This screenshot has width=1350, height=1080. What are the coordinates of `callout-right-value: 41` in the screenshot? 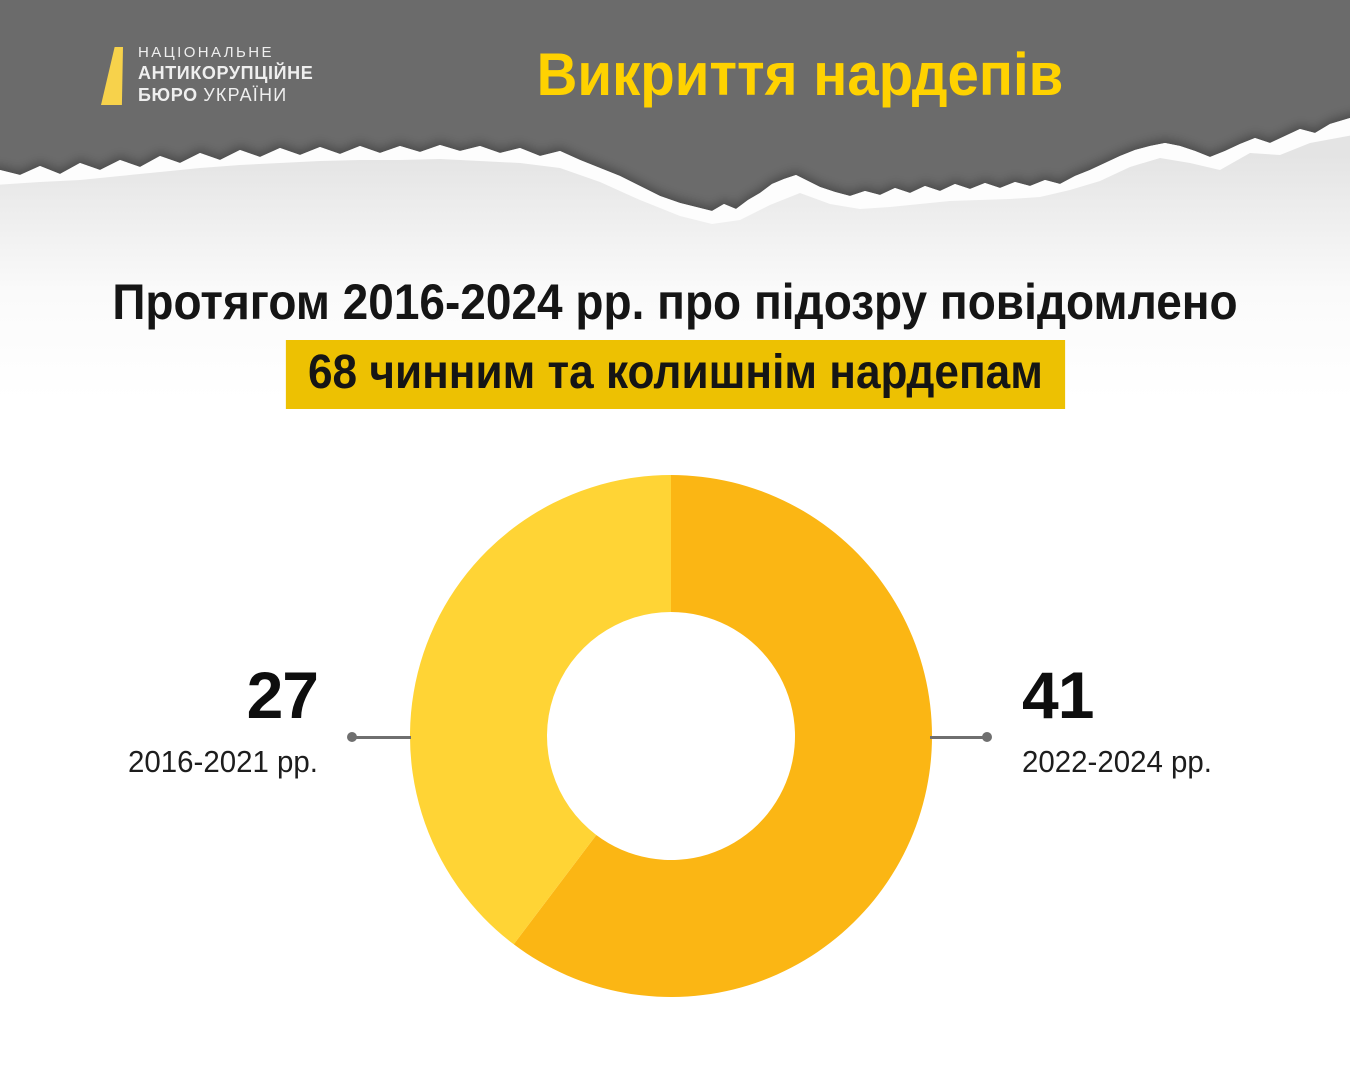 It's located at (1058, 695).